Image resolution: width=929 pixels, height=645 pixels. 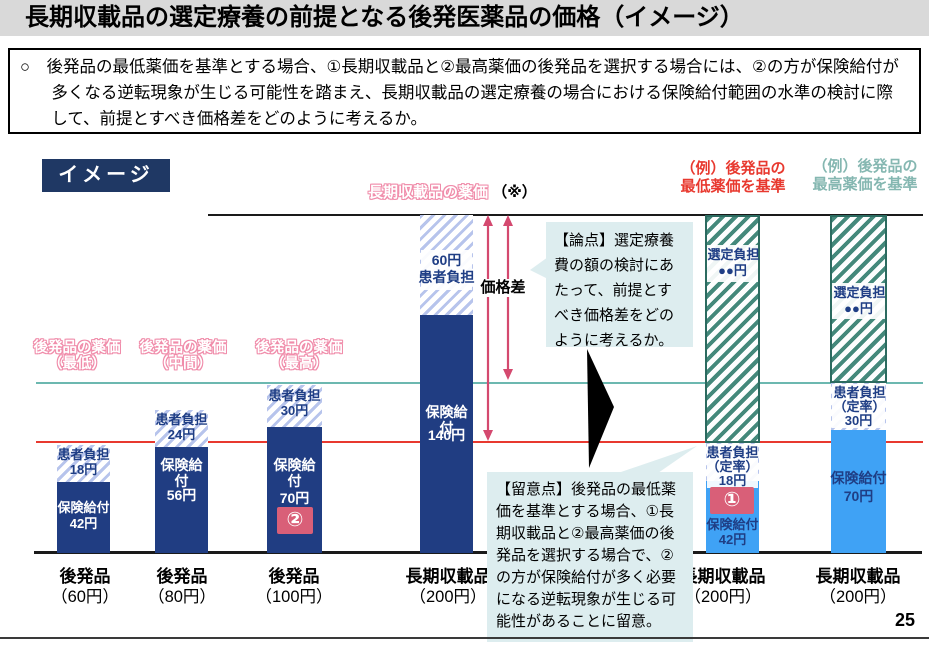 What do you see at coordinates (83, 523) in the screenshot?
I see `bar1-insurer-amount: 42円` at bounding box center [83, 523].